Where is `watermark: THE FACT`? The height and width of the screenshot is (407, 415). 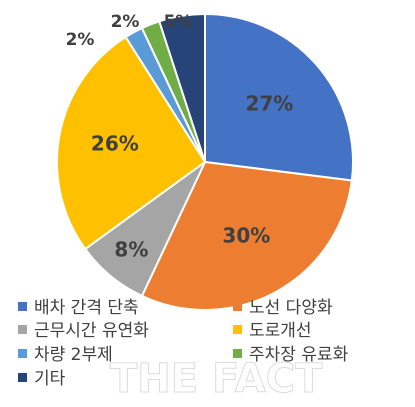
watermark: THE FACT is located at coordinates (216, 379).